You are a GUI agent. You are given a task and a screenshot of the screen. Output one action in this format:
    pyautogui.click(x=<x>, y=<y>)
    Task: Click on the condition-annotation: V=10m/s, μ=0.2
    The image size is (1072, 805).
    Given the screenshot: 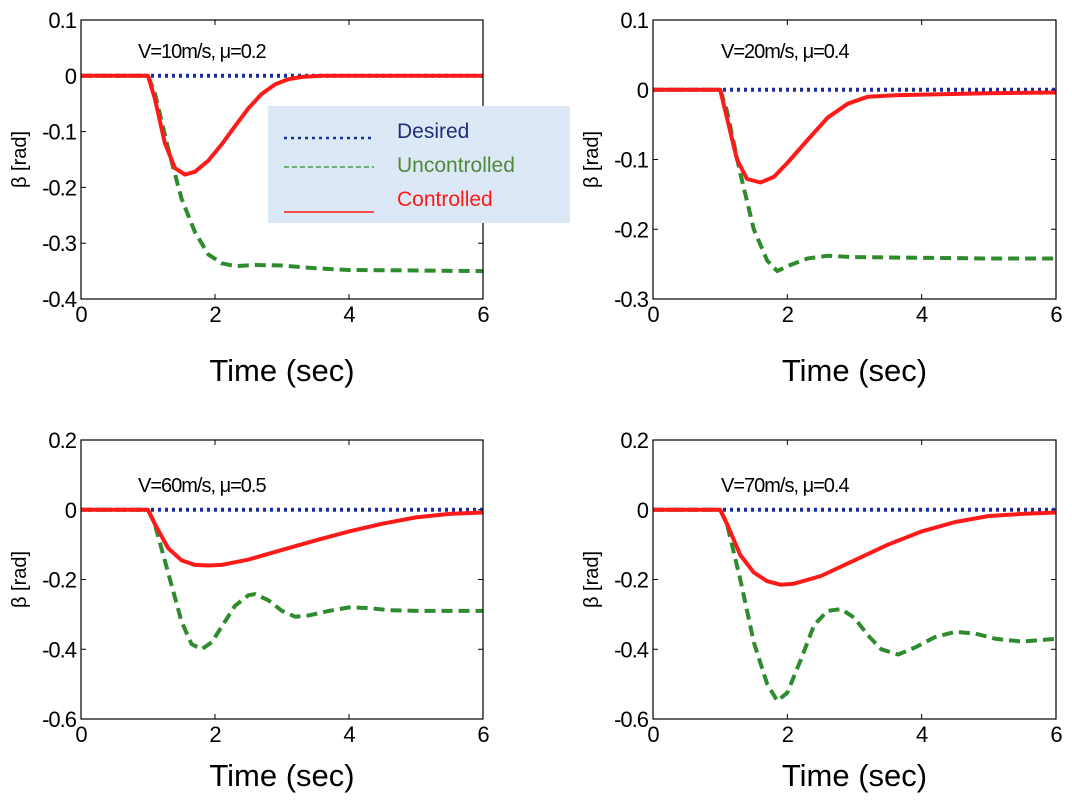 What is the action you would take?
    pyautogui.click(x=202, y=52)
    